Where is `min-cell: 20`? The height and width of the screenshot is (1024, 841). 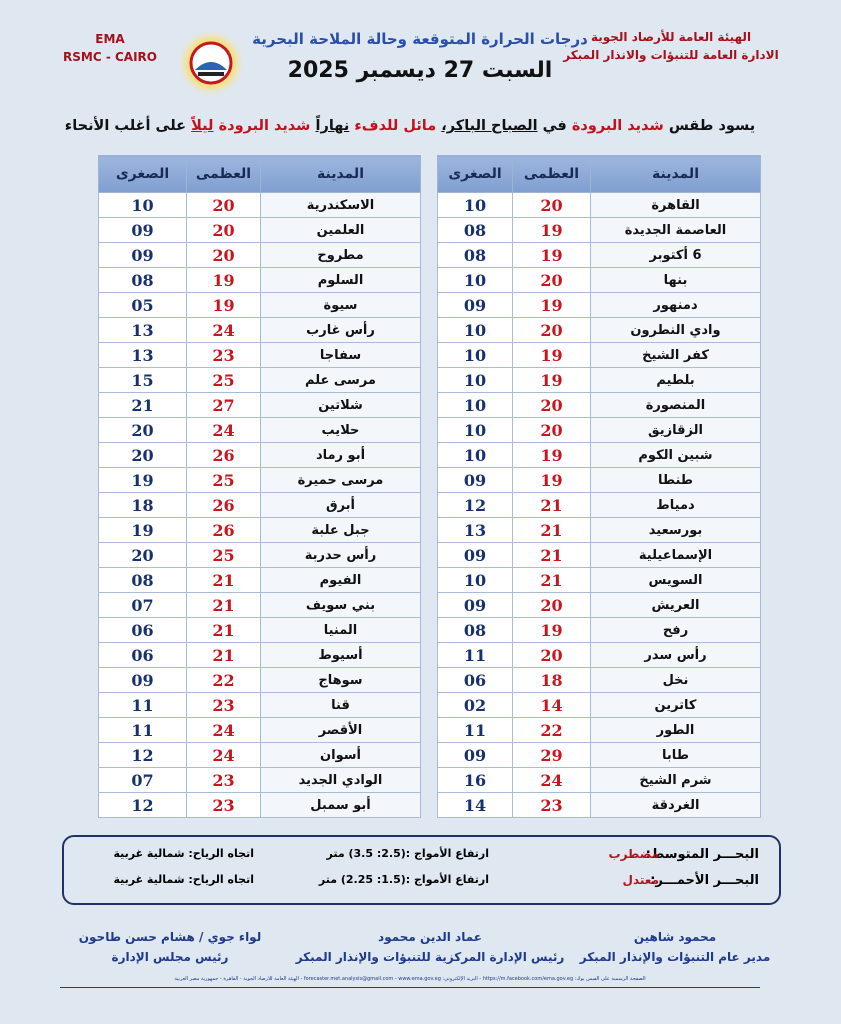 min-cell: 20 is located at coordinates (142, 430).